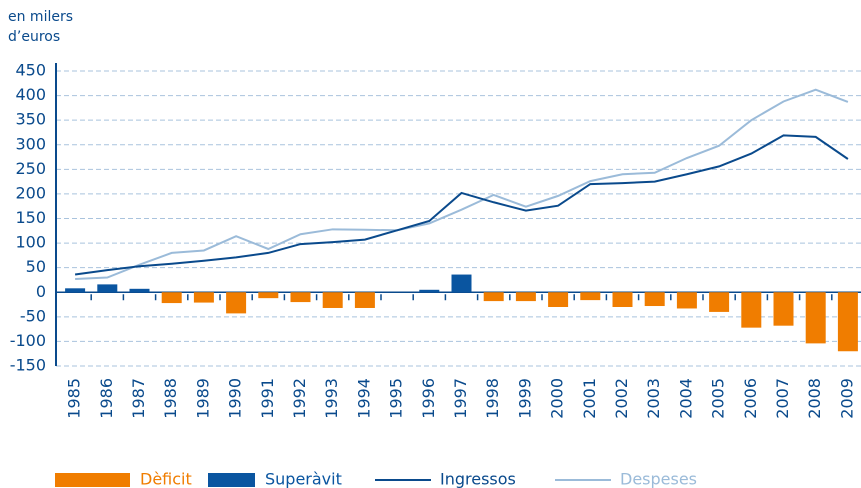  What do you see at coordinates (428, 398) in the screenshot?
I see `x-tick-label: 1996` at bounding box center [428, 398].